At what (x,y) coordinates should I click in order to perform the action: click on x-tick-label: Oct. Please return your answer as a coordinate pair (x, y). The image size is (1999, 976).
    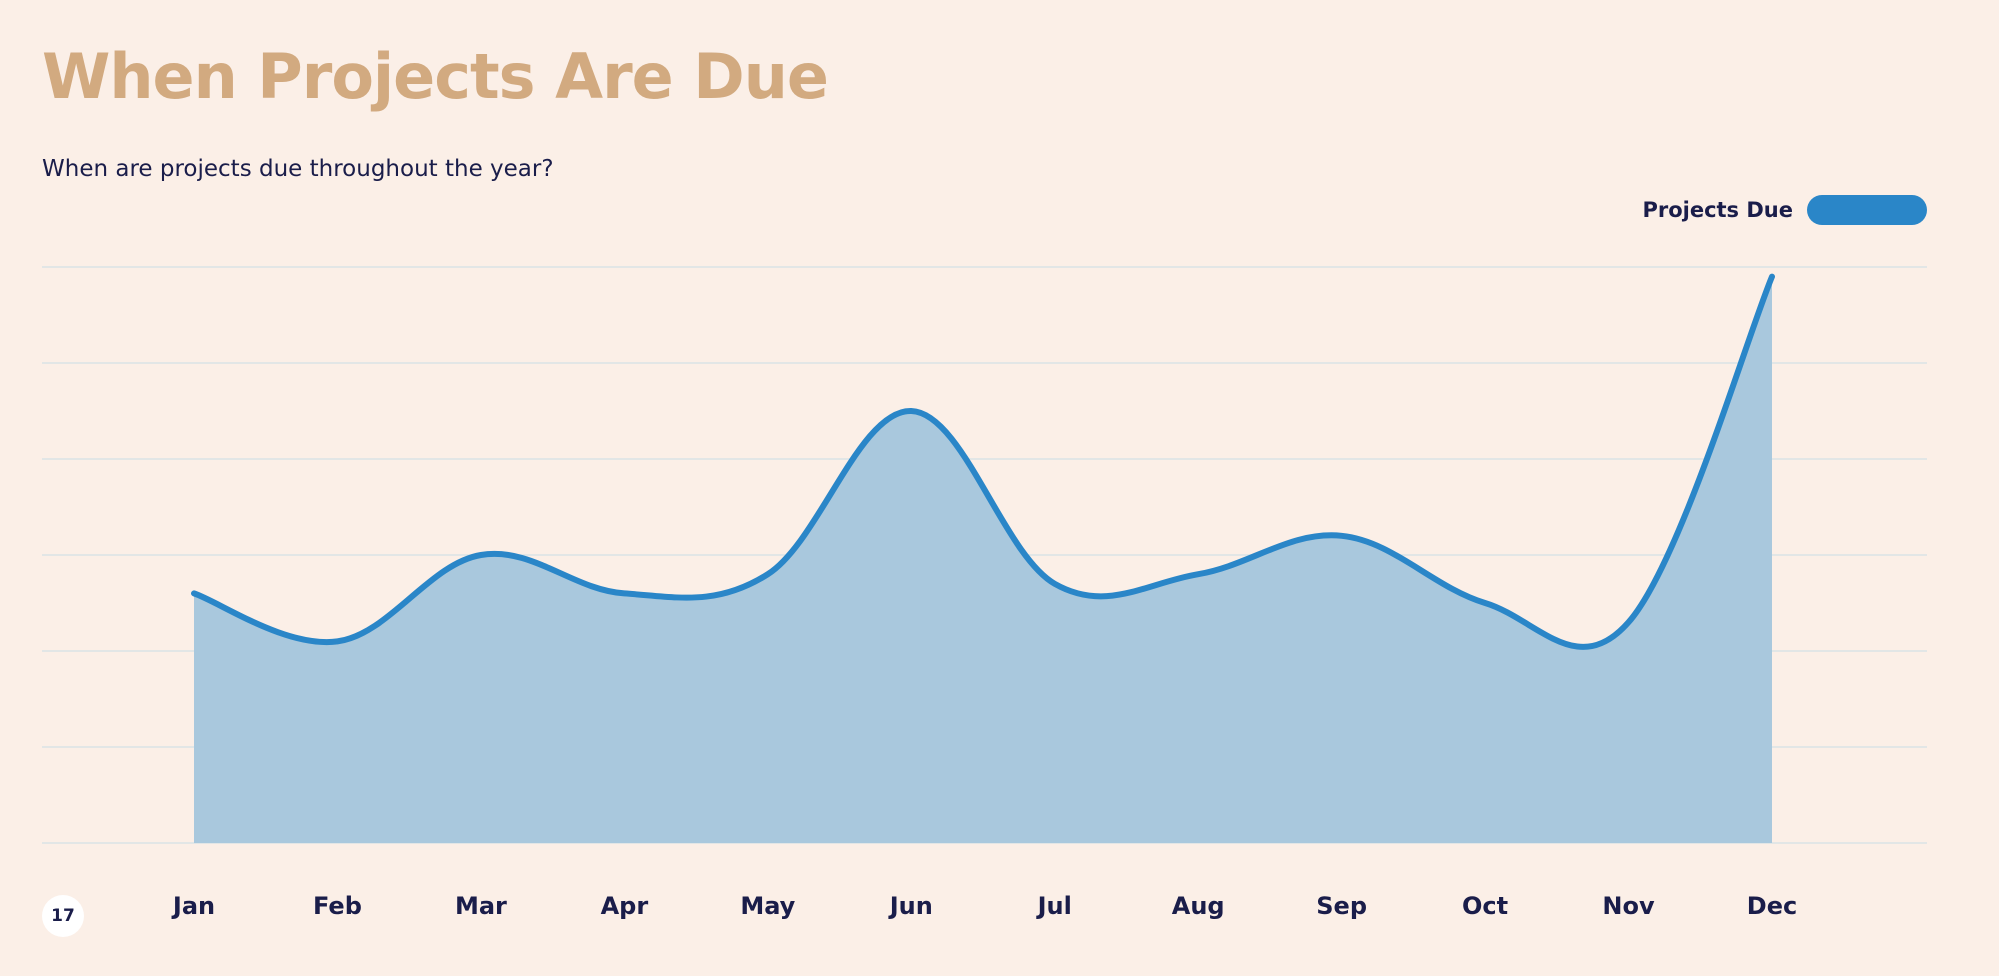
    Looking at the image, I should click on (1485, 906).